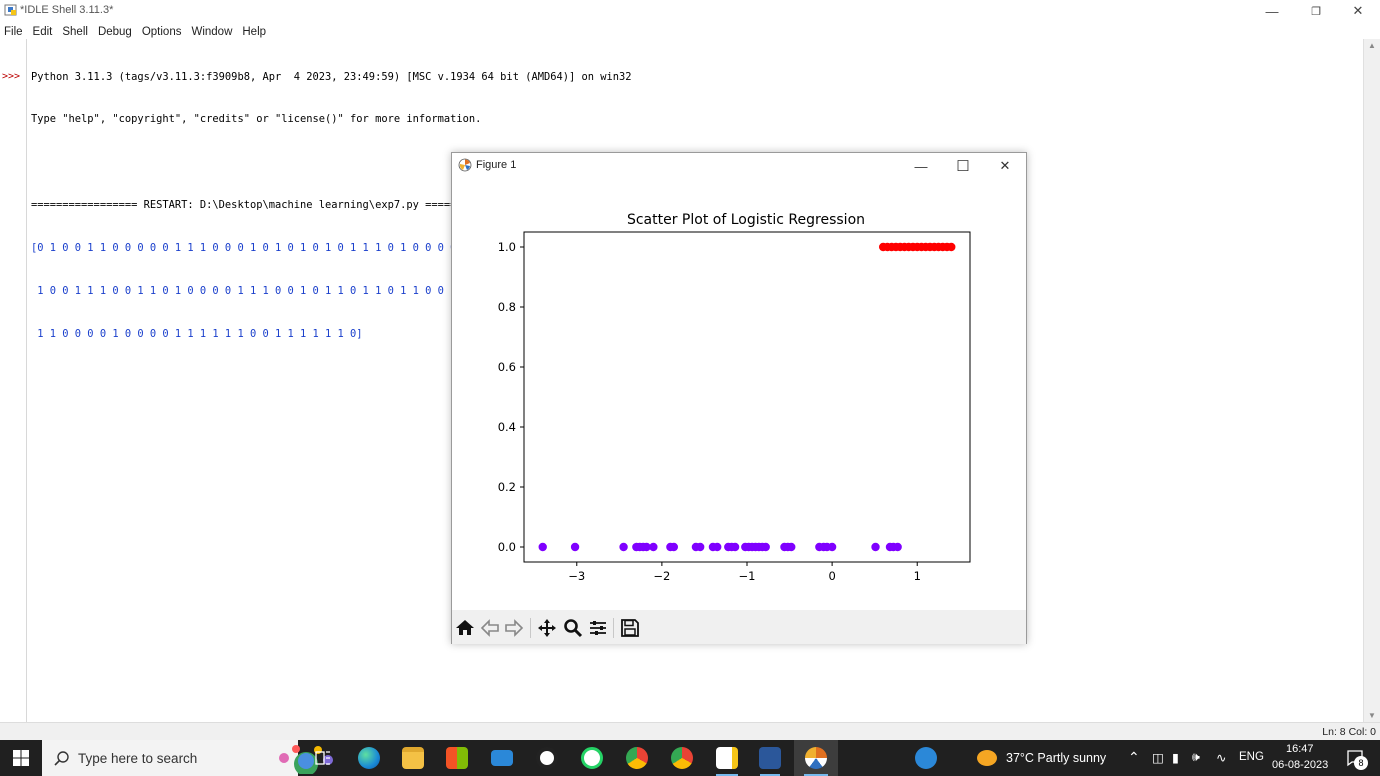 Image resolution: width=1380 pixels, height=776 pixels. I want to click on chevron-up-icon: ⌃, so click(1134, 757).